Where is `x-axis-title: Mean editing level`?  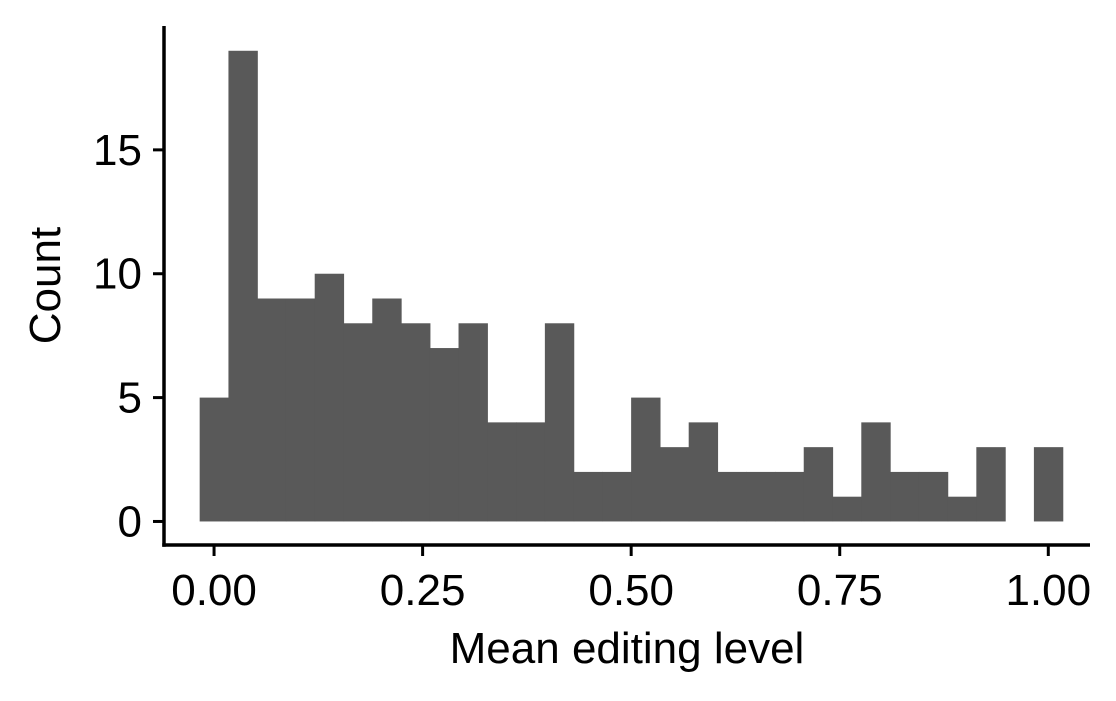 x-axis-title: Mean editing level is located at coordinates (627, 648).